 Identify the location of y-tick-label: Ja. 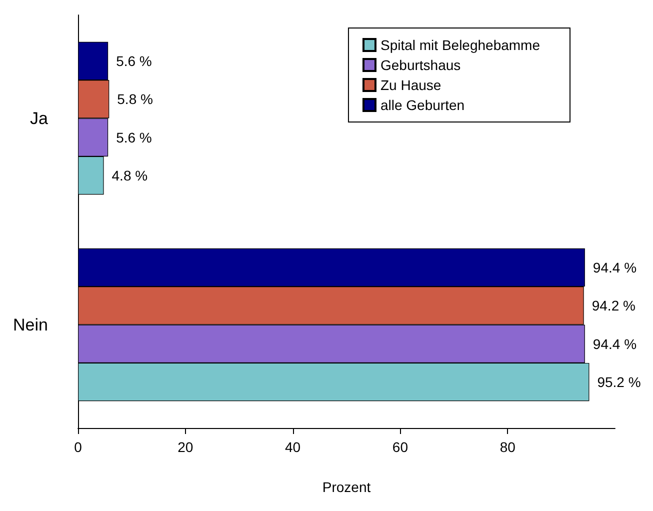
(39, 118).